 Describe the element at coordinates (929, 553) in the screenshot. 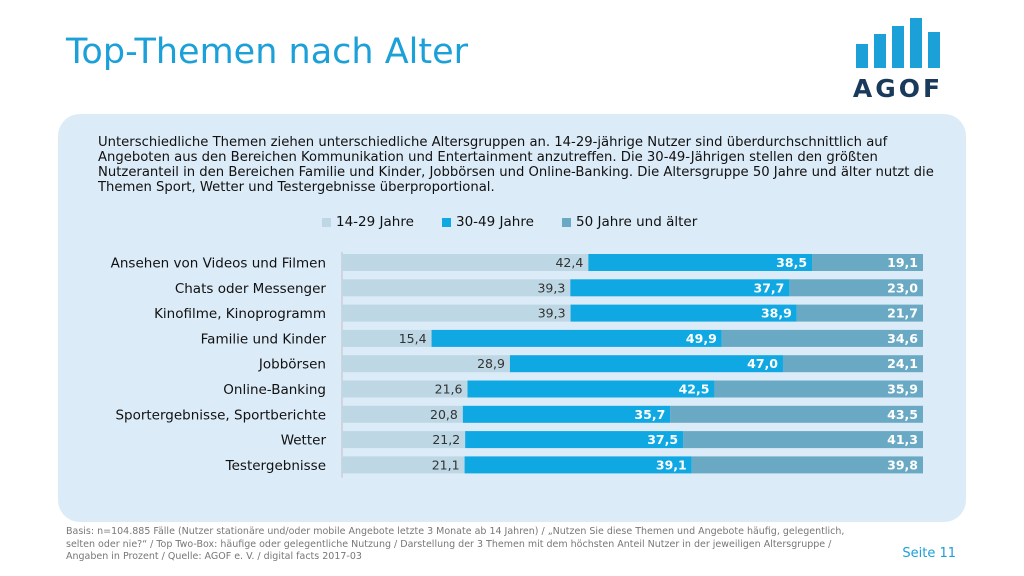

I see `page-number: Seite 11` at that location.